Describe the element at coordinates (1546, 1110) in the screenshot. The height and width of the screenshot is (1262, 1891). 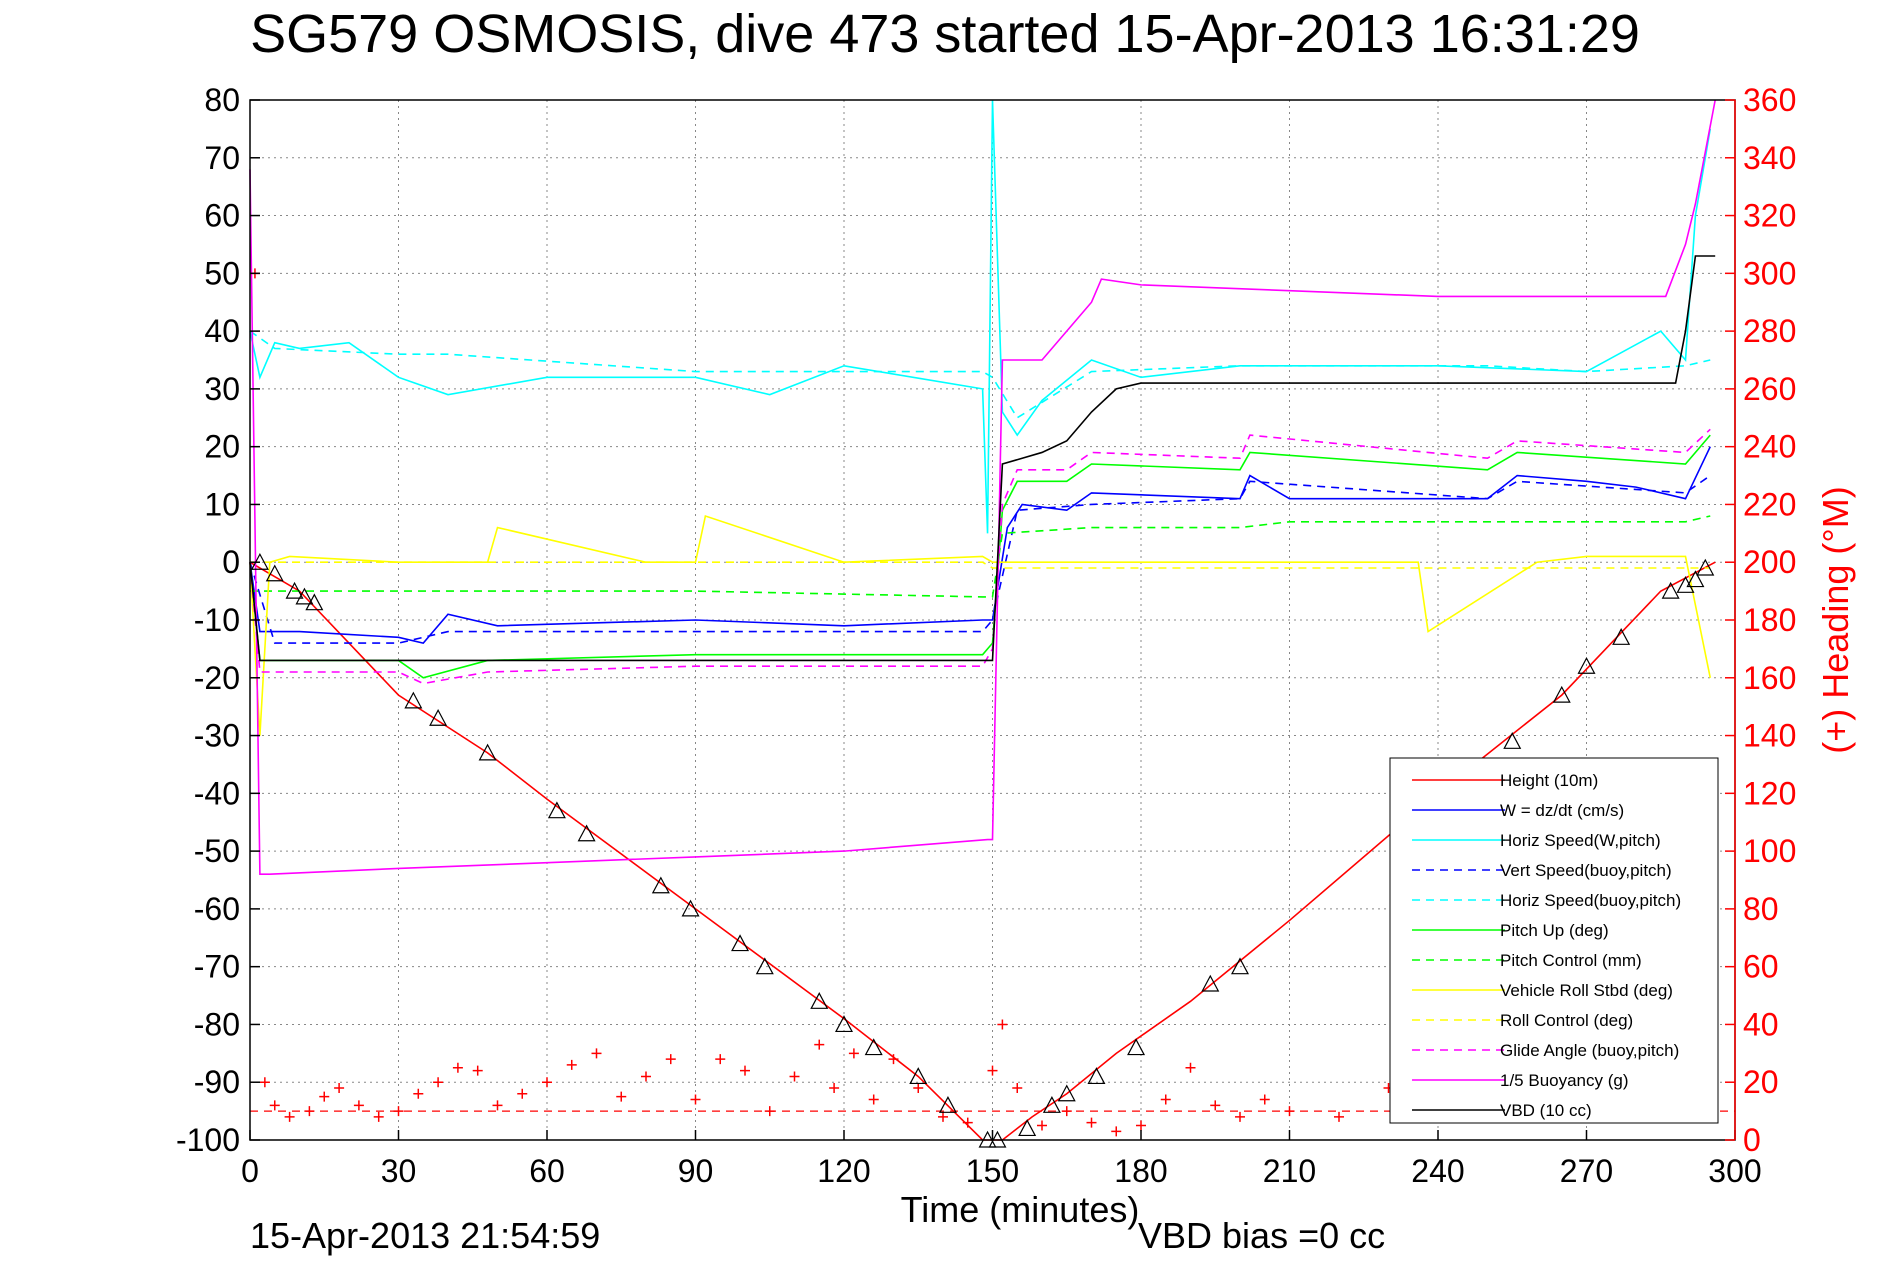
I see `legend-label: VBD (10 cc)` at that location.